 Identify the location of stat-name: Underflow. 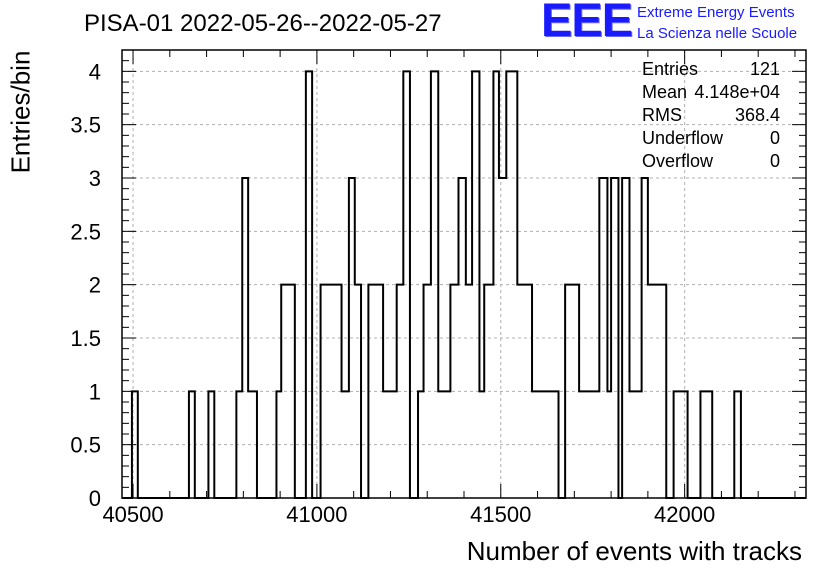
(683, 138).